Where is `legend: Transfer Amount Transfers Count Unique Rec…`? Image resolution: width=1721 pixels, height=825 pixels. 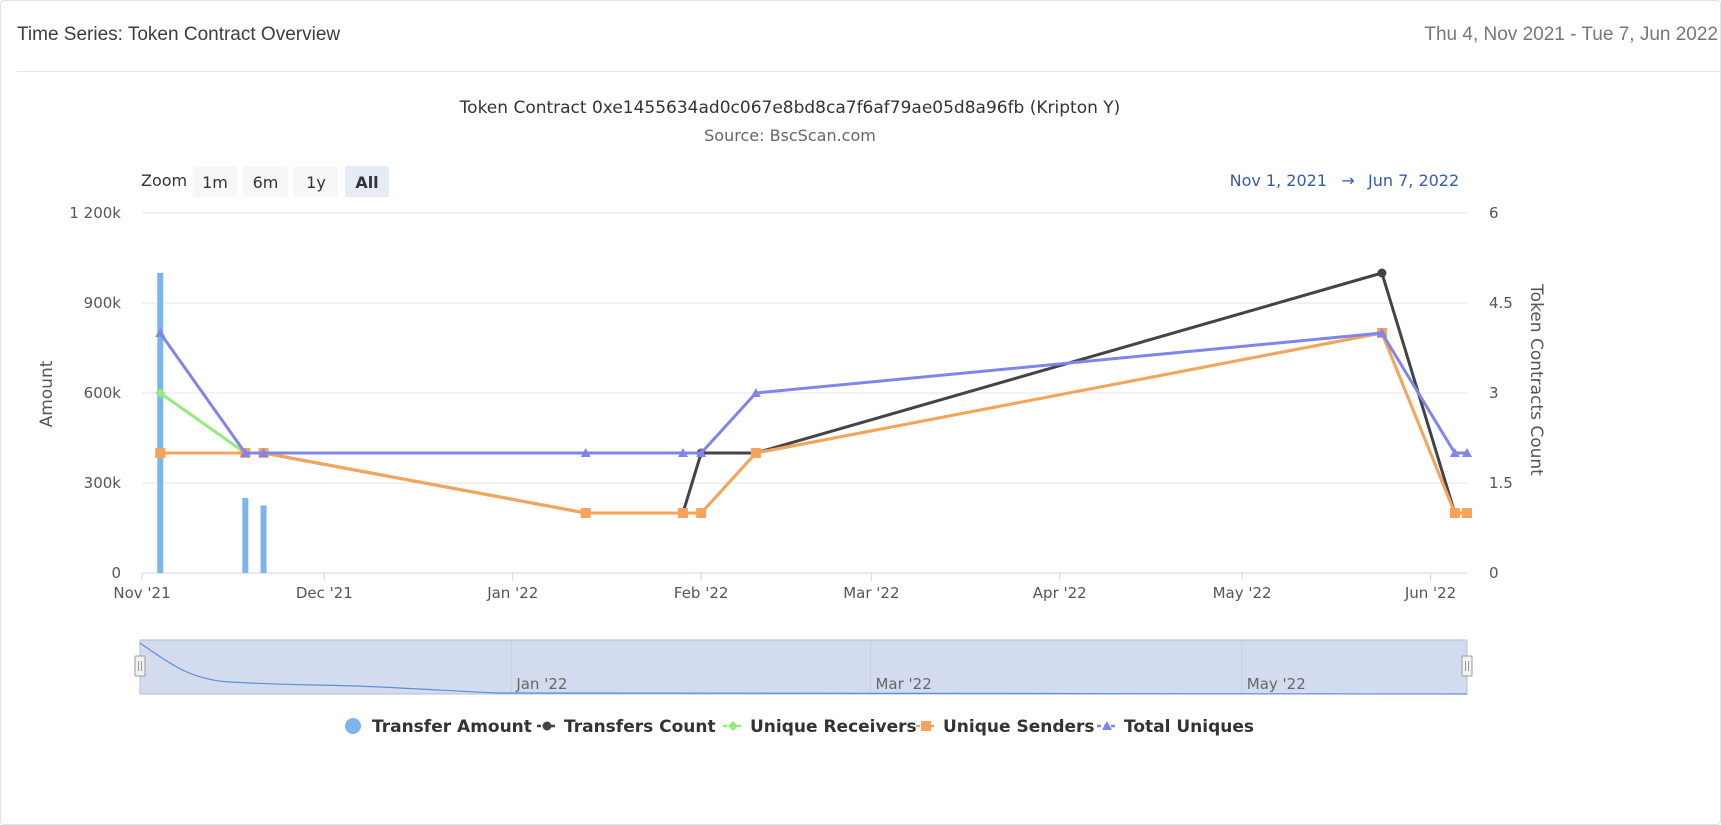
legend: Transfer Amount Transfers Count Unique Rec… is located at coordinates (799, 727).